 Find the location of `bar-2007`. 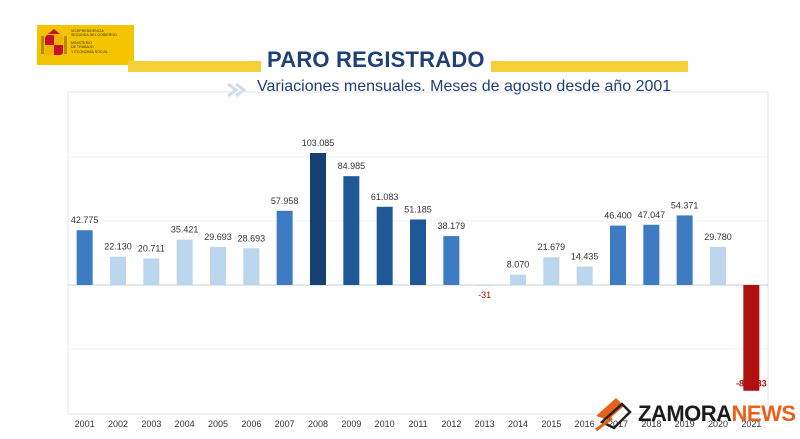

bar-2007 is located at coordinates (284, 247).